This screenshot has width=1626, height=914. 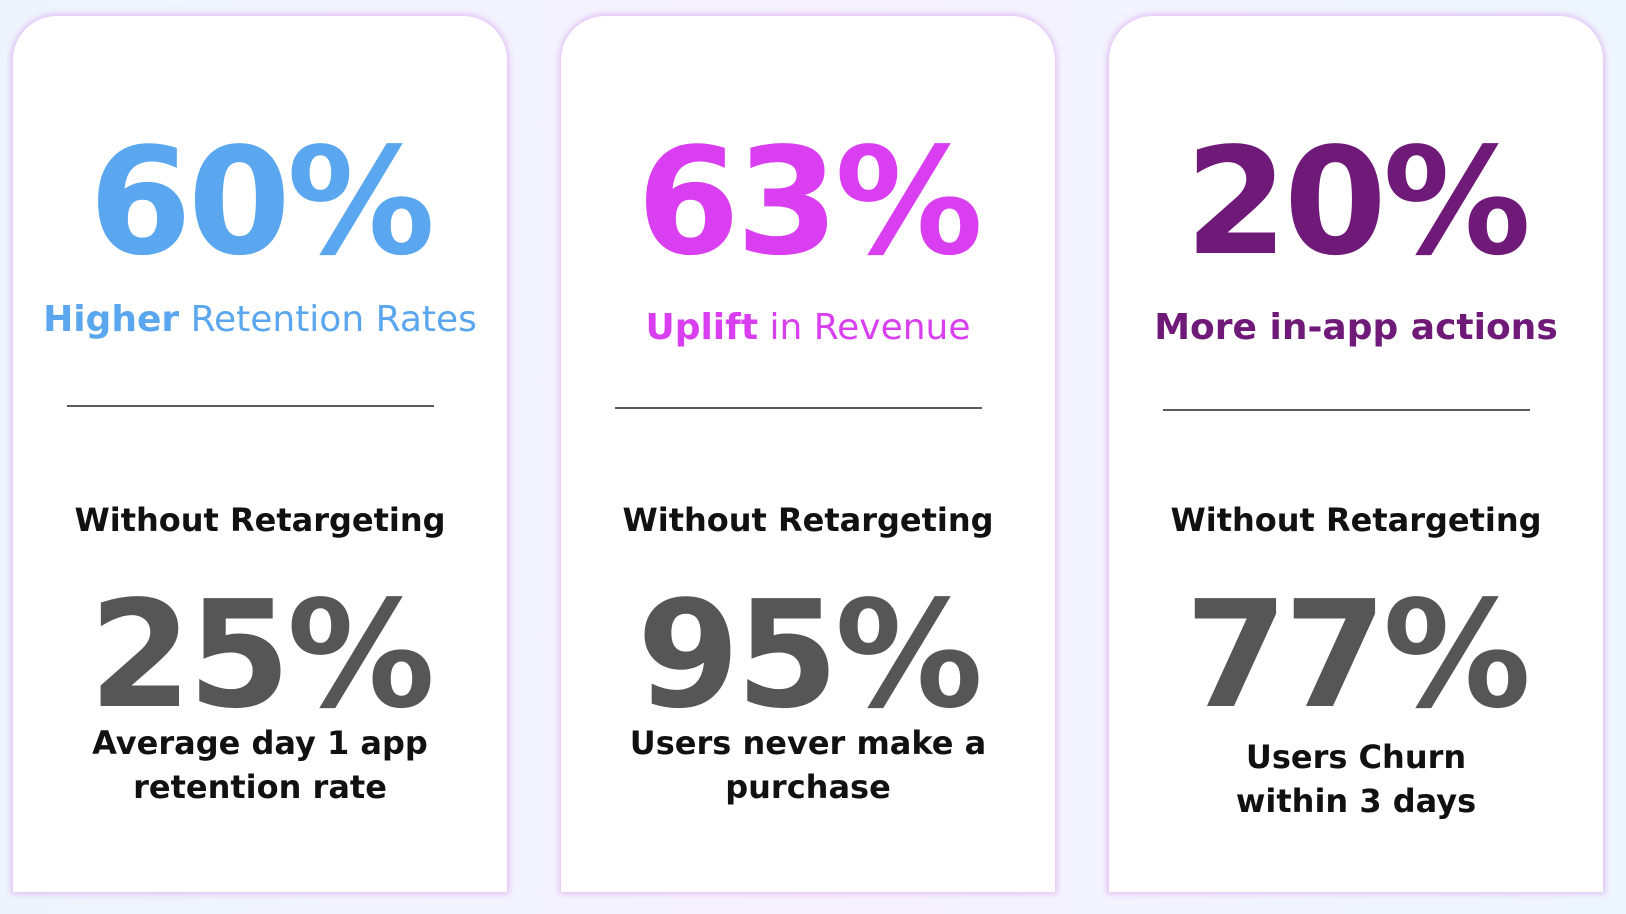 What do you see at coordinates (702, 327) in the screenshot?
I see `headline-emphasis: Uplift` at bounding box center [702, 327].